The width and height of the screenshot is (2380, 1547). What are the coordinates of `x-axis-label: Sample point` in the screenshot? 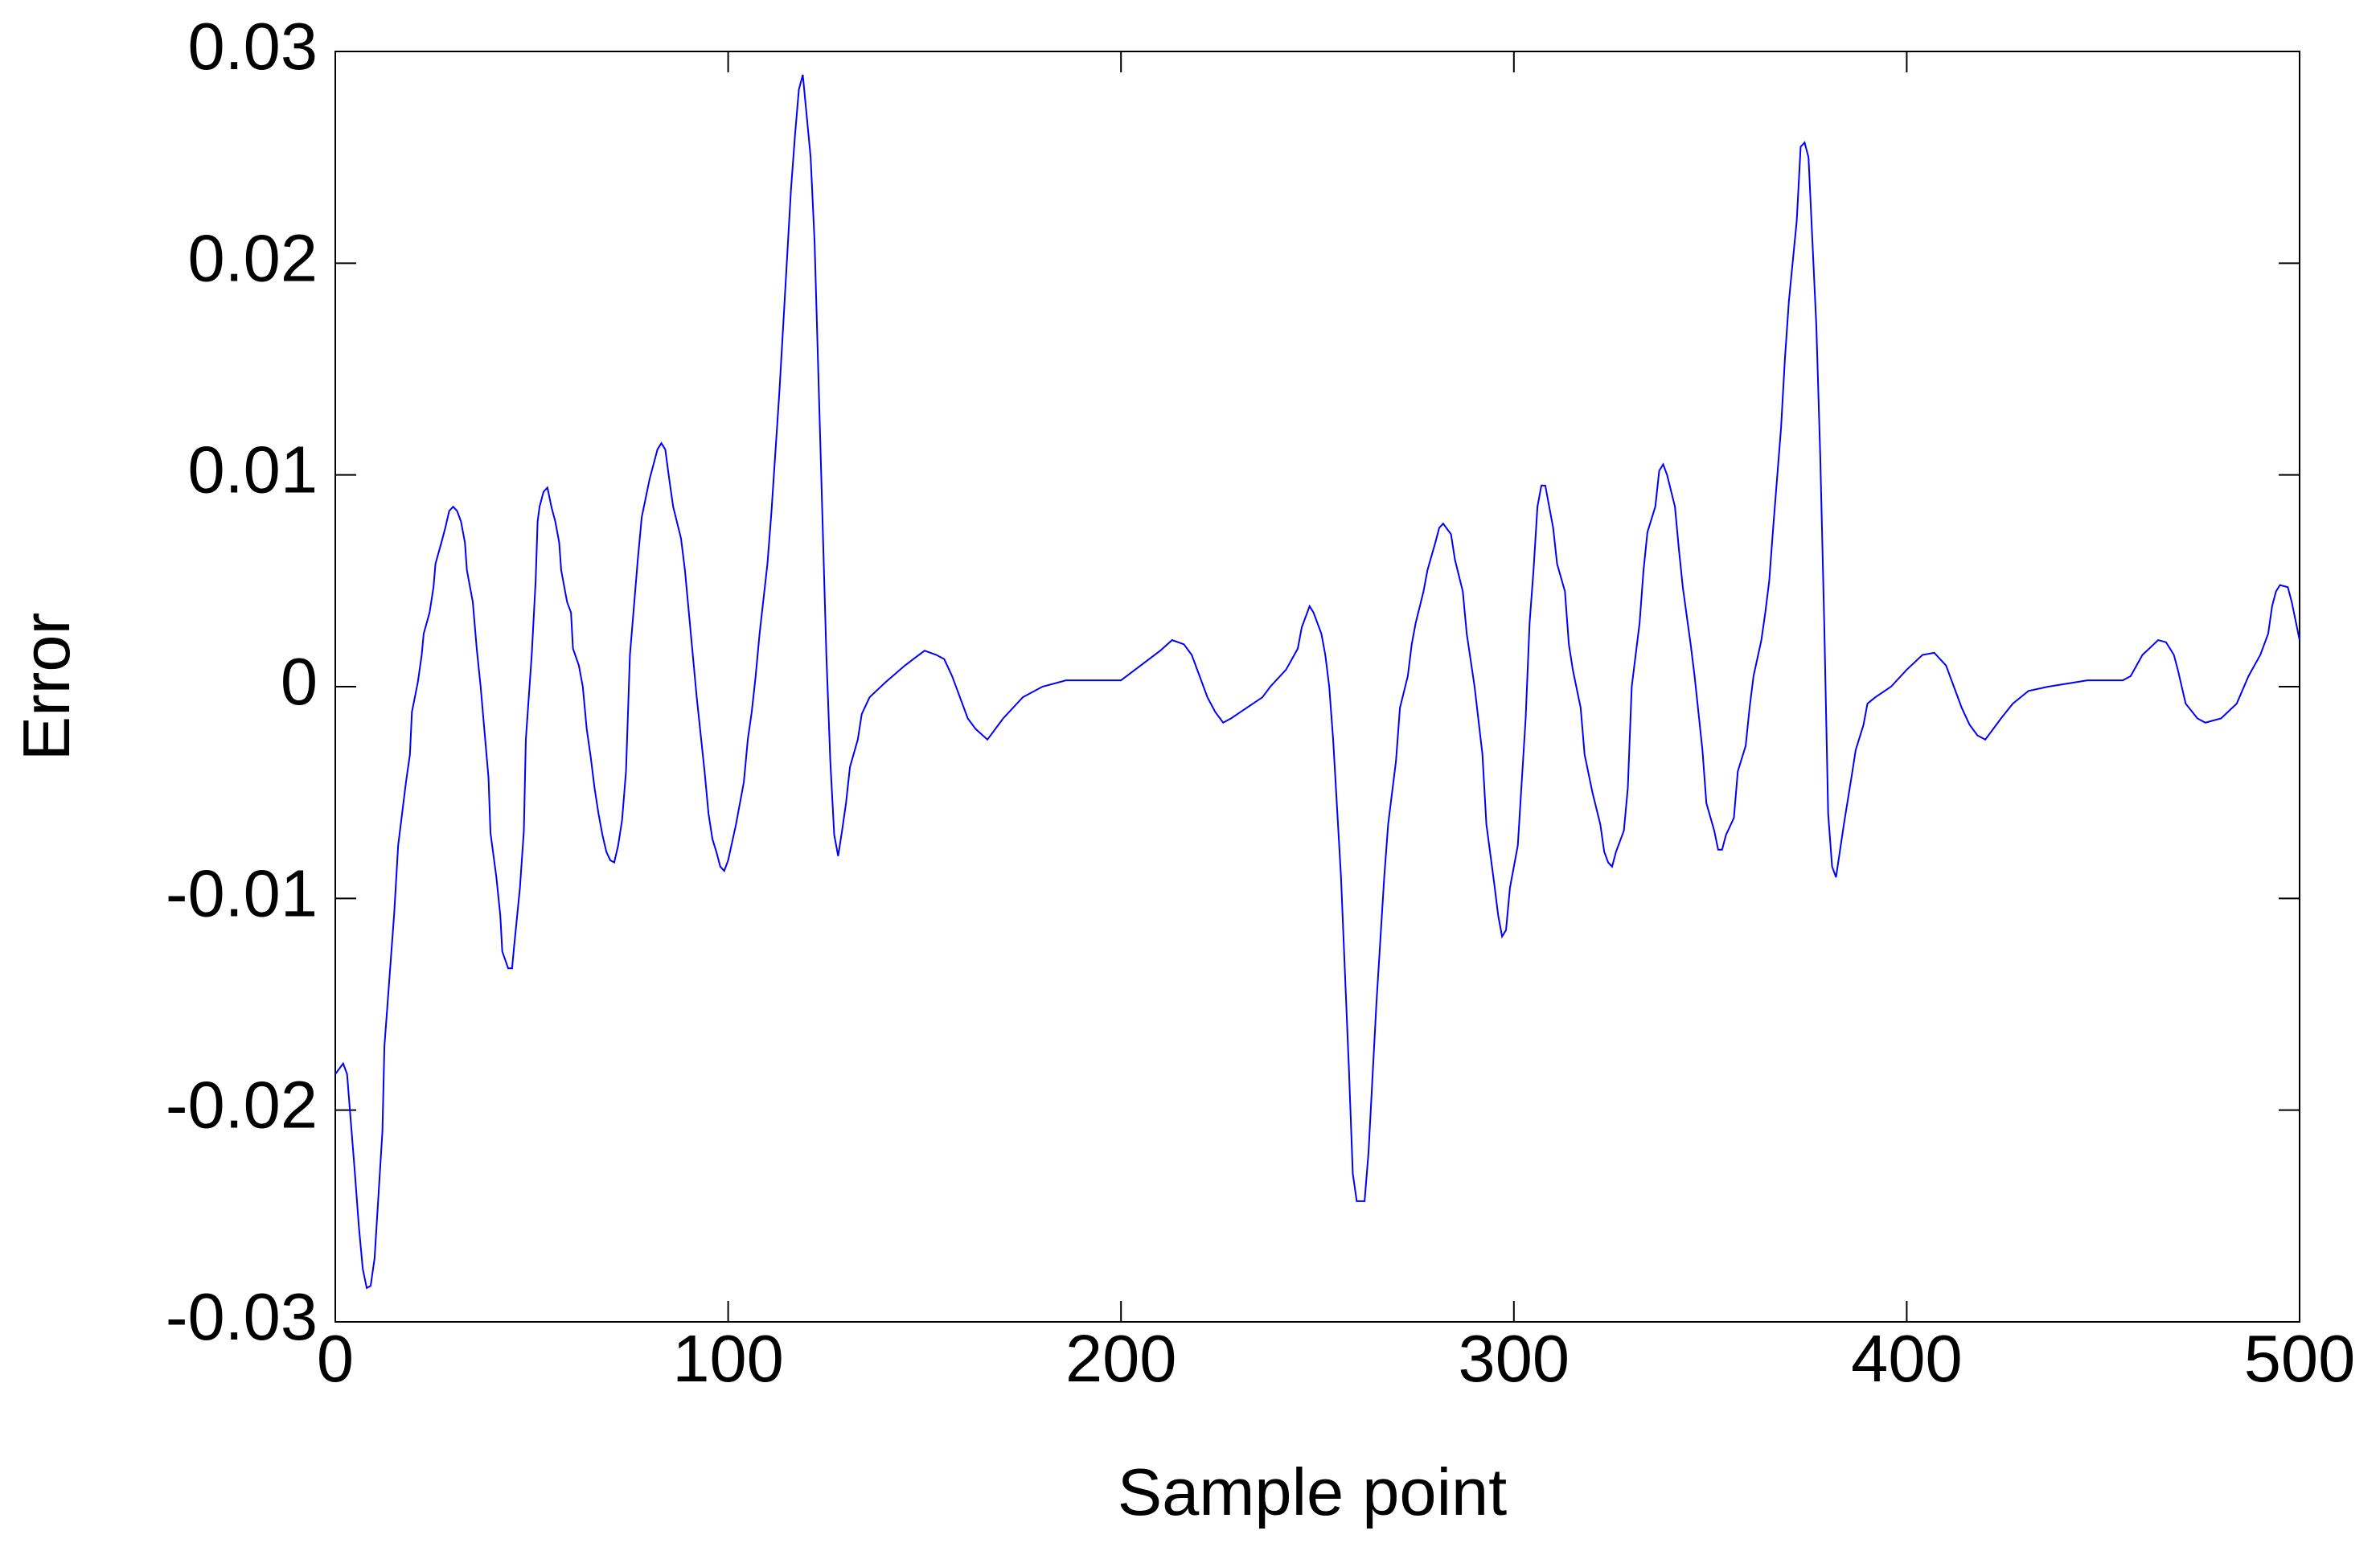 It's located at (1312, 1492).